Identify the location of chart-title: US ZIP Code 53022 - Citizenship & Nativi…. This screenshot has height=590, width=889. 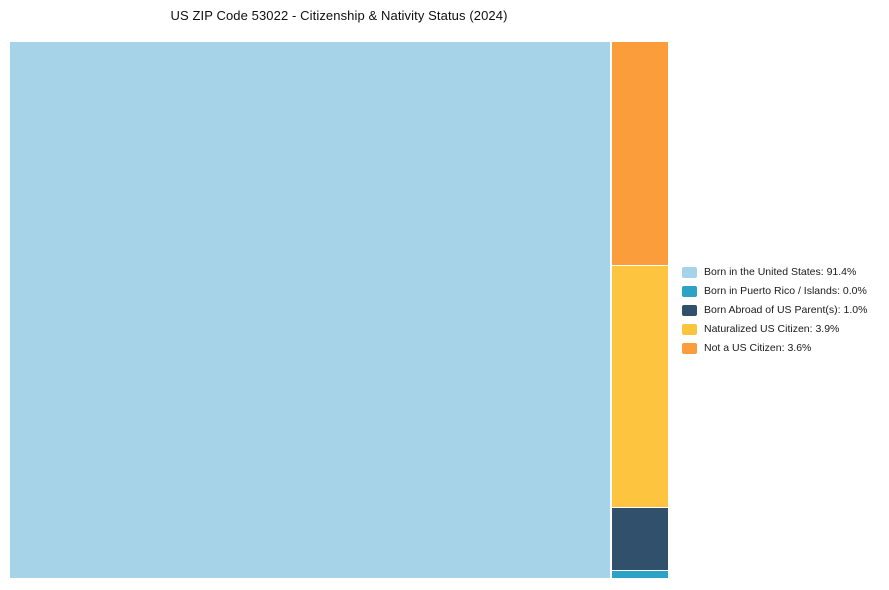
(339, 15).